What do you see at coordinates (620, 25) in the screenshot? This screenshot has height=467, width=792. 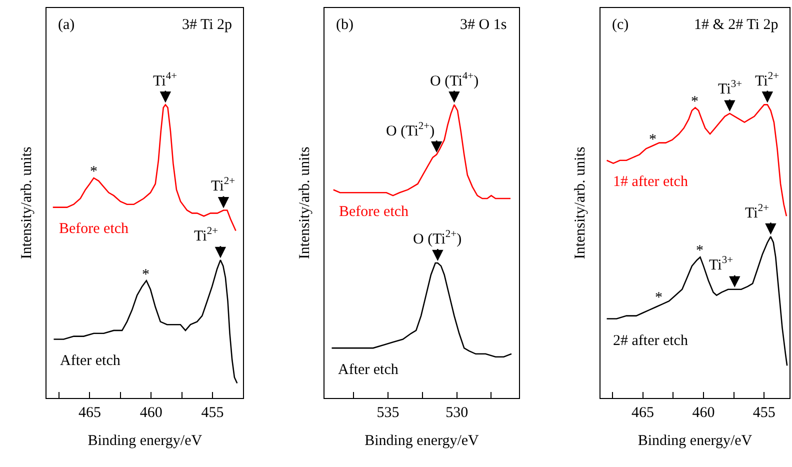 I see `text: (c)` at bounding box center [620, 25].